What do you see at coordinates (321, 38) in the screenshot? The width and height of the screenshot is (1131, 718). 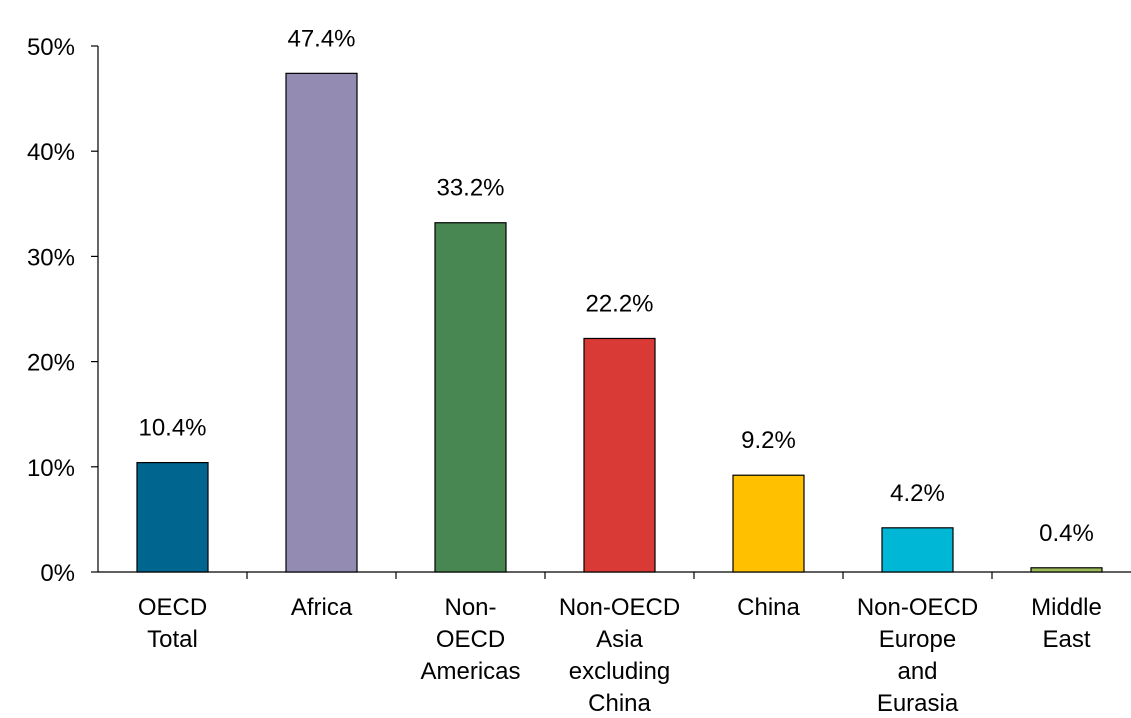 I see `data-label: 47.4%` at bounding box center [321, 38].